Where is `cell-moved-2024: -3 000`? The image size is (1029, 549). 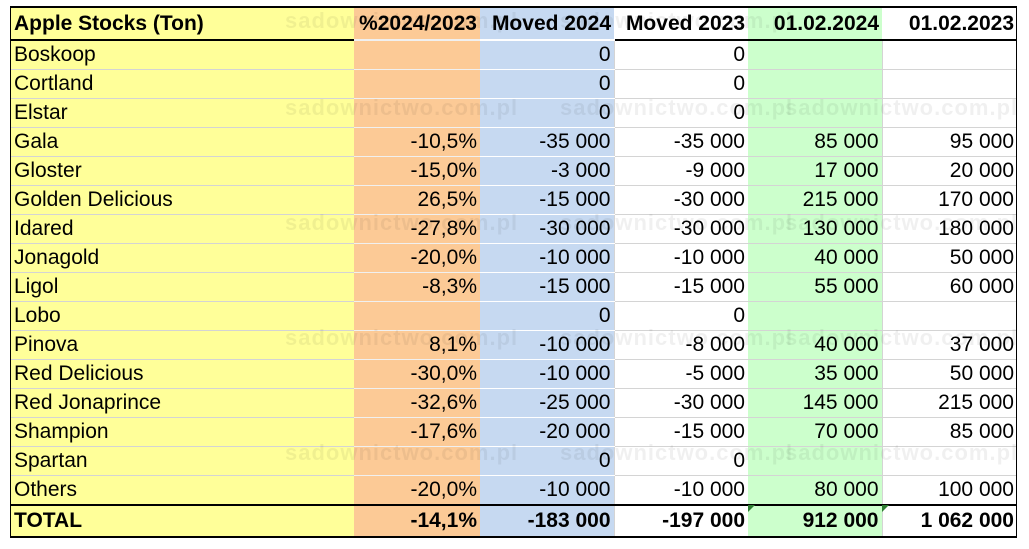
cell-moved-2024: -3 000 is located at coordinates (547, 171).